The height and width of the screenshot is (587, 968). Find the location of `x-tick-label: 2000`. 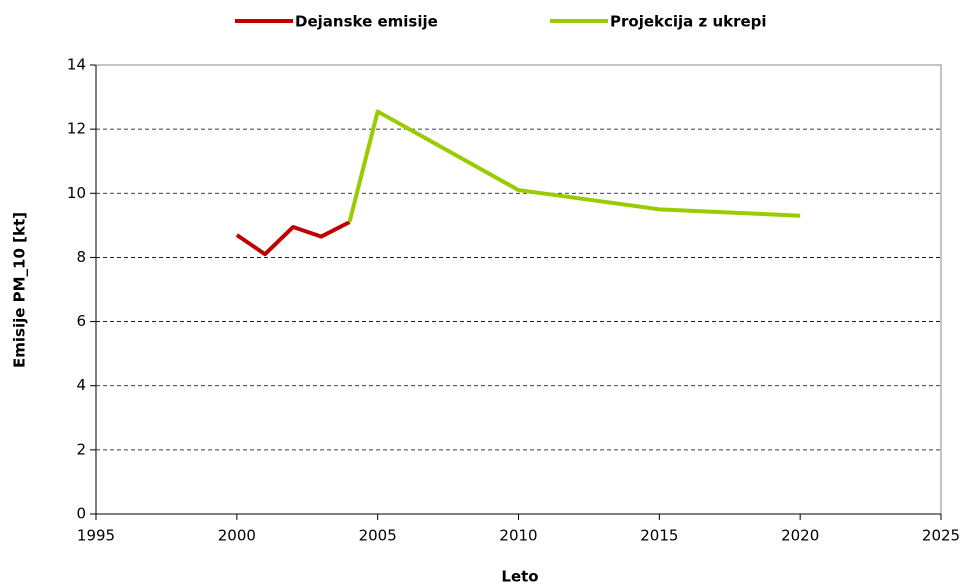

x-tick-label: 2000 is located at coordinates (237, 536).